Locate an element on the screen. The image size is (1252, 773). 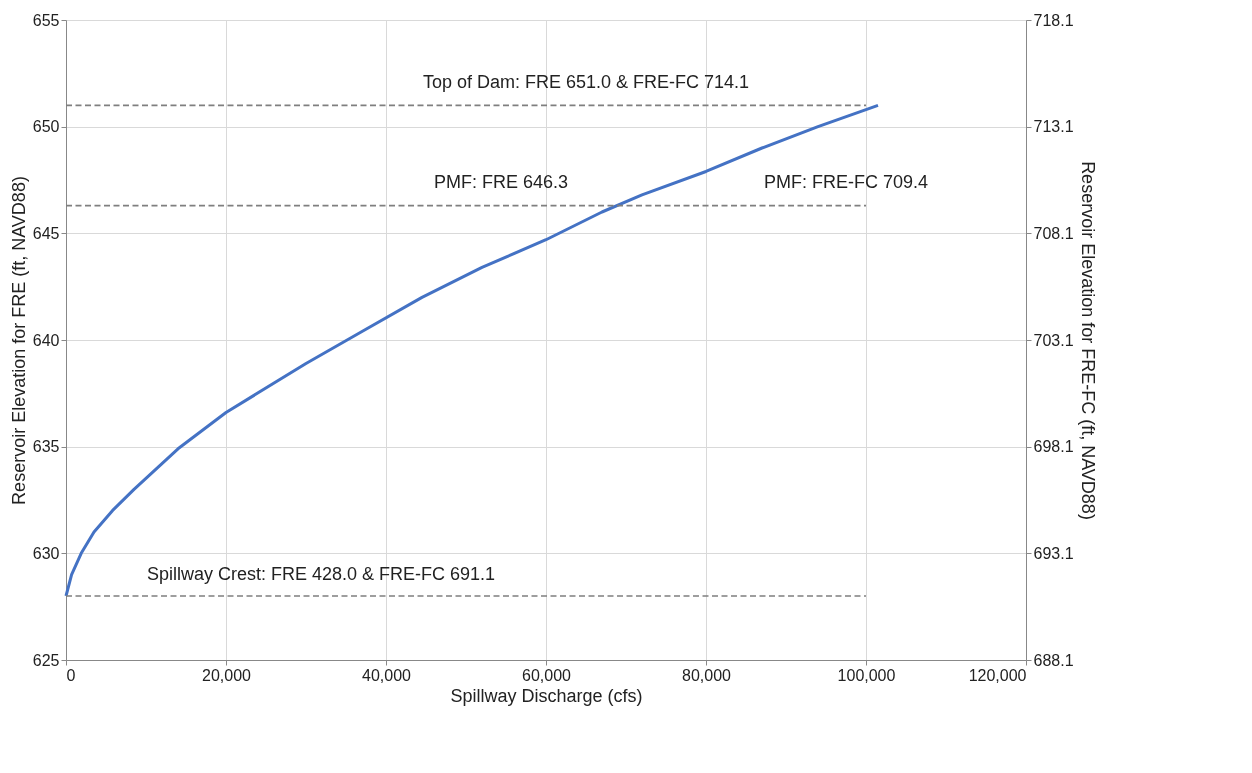
annotation: PMF: FRE-FC 709.4 is located at coordinates (846, 182).